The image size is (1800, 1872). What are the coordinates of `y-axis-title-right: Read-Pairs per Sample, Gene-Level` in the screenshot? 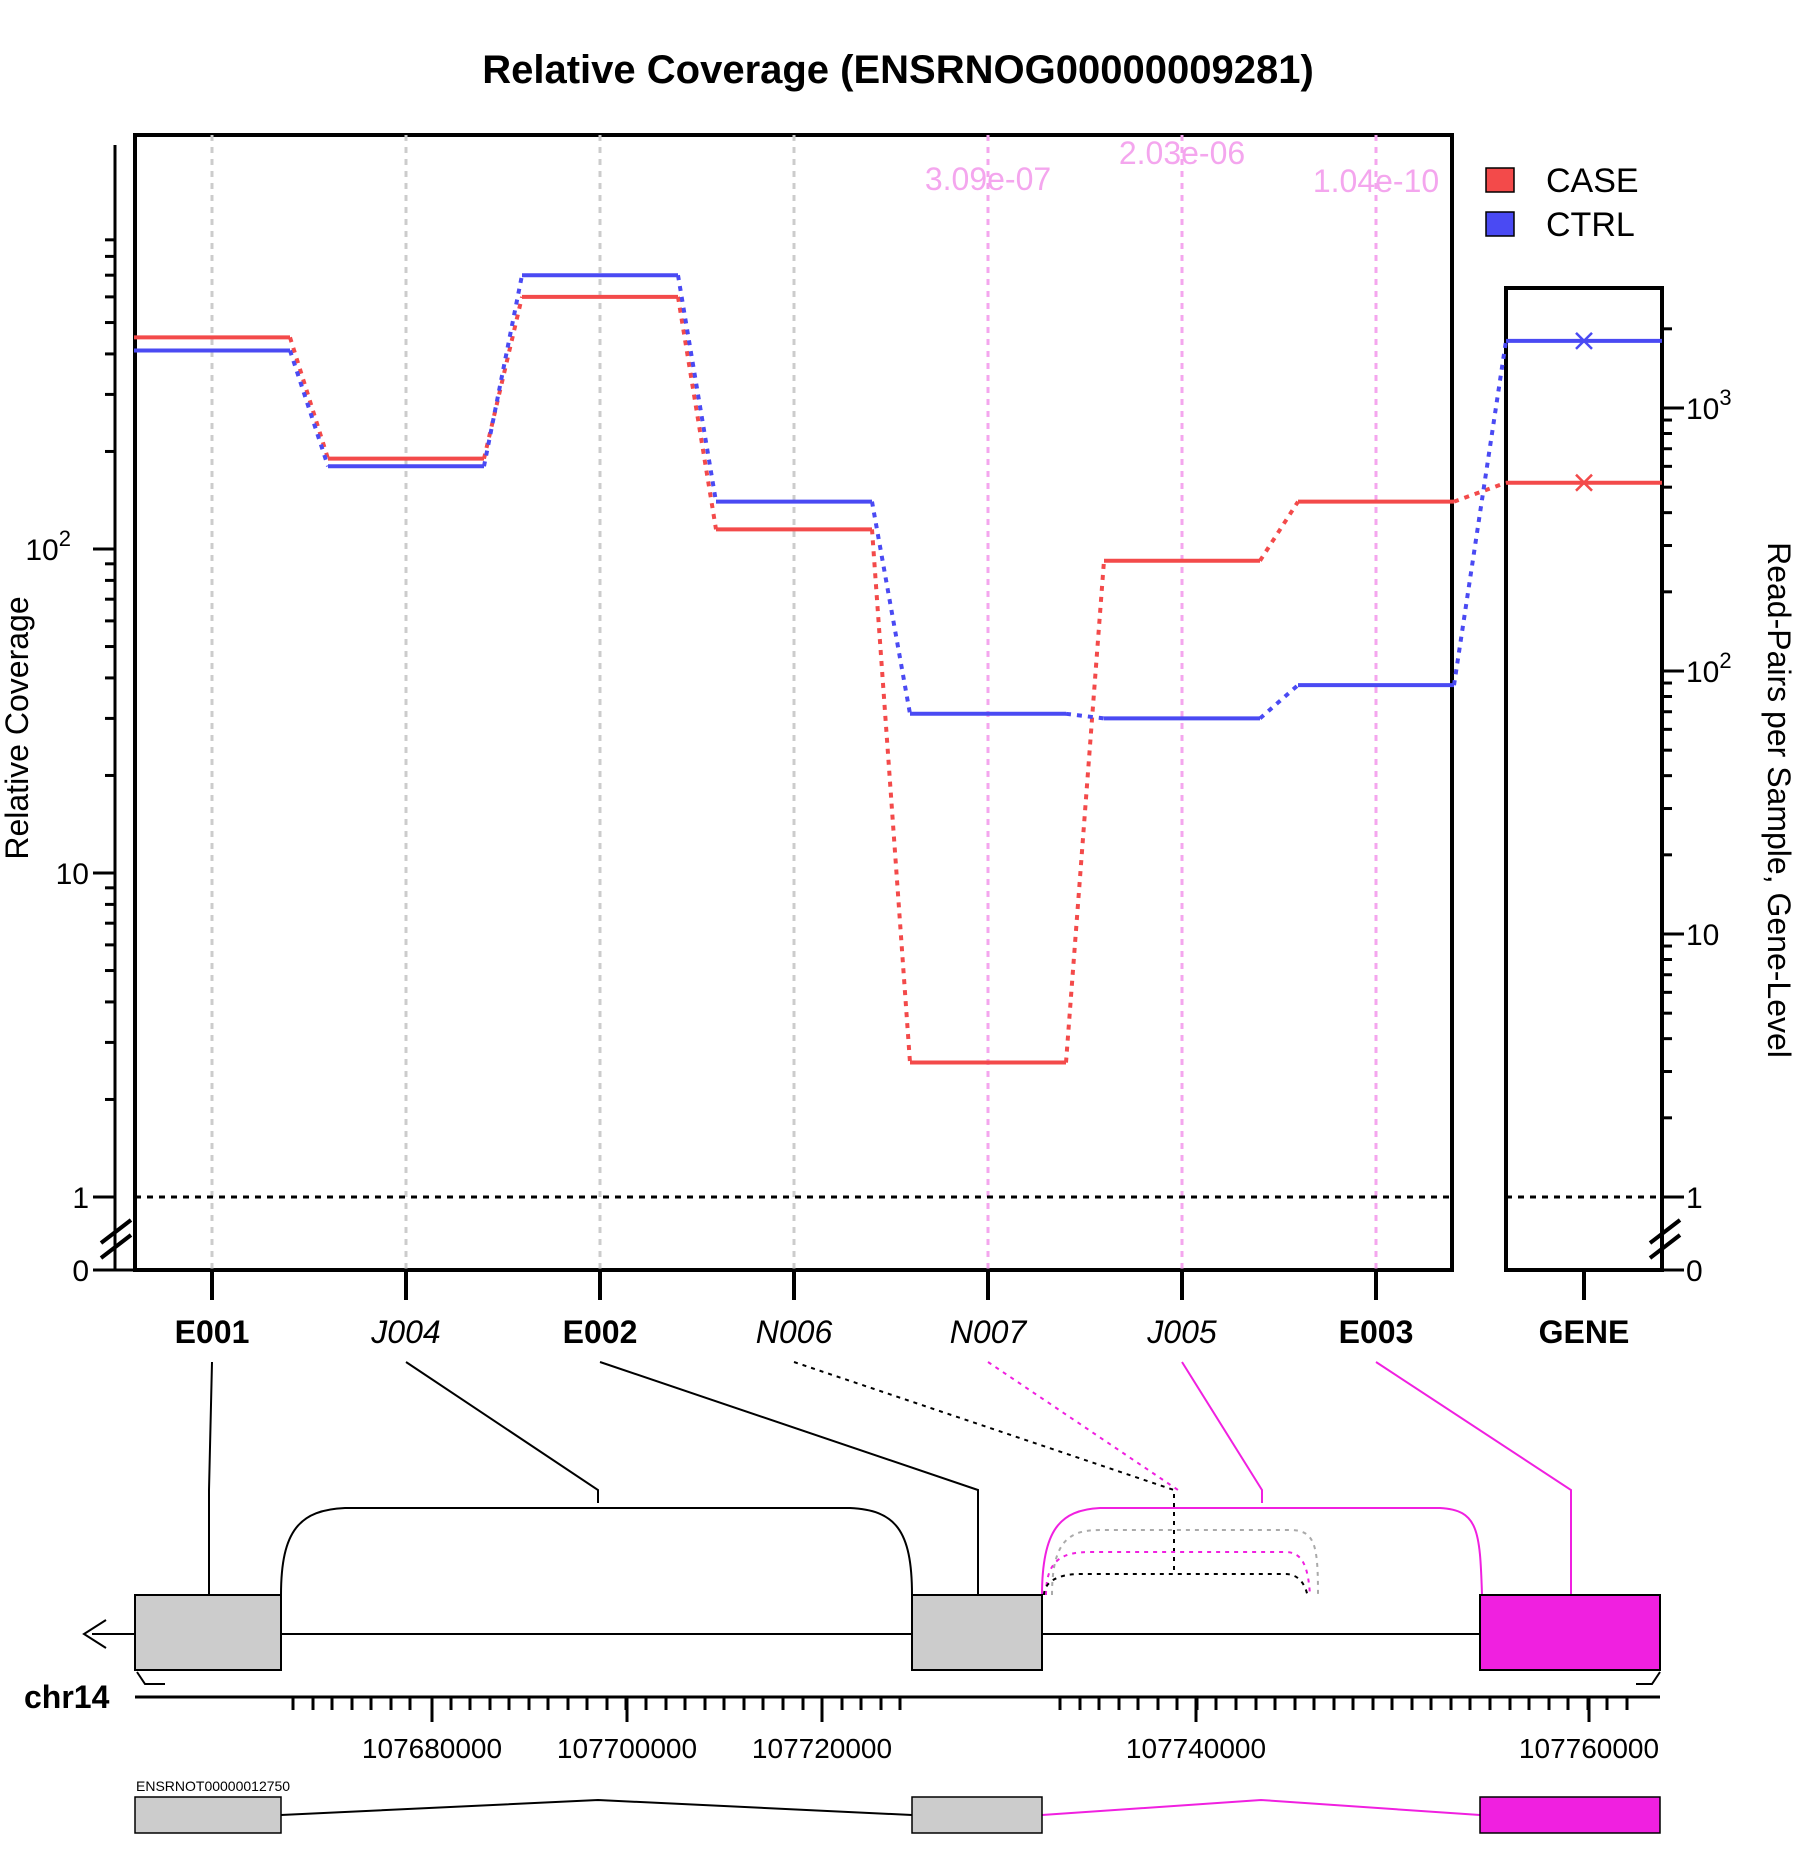 It's located at (1779, 800).